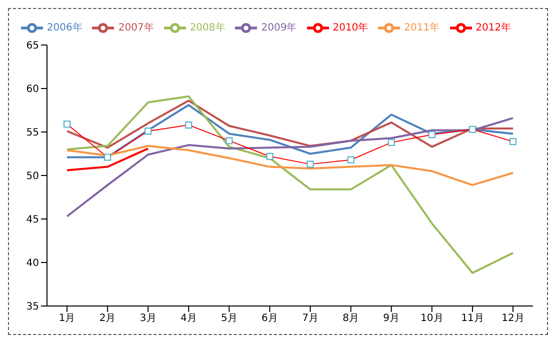 The width and height of the screenshot is (554, 341). Describe the element at coordinates (67, 318) in the screenshot. I see `x-tick-label: 1月` at that location.